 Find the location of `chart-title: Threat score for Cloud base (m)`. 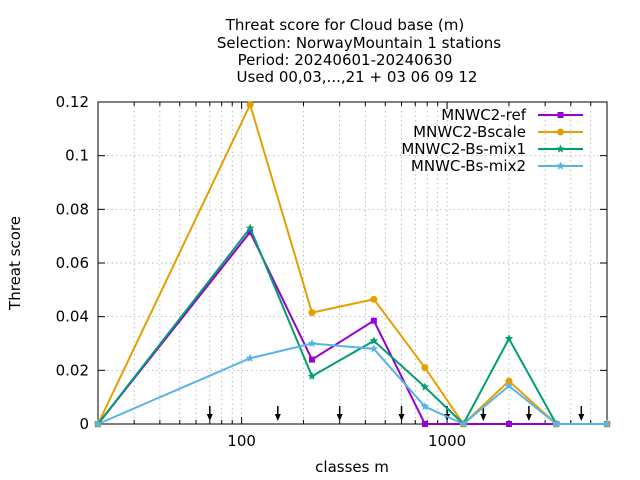

chart-title: Threat score for Cloud base (m) is located at coordinates (345, 25).